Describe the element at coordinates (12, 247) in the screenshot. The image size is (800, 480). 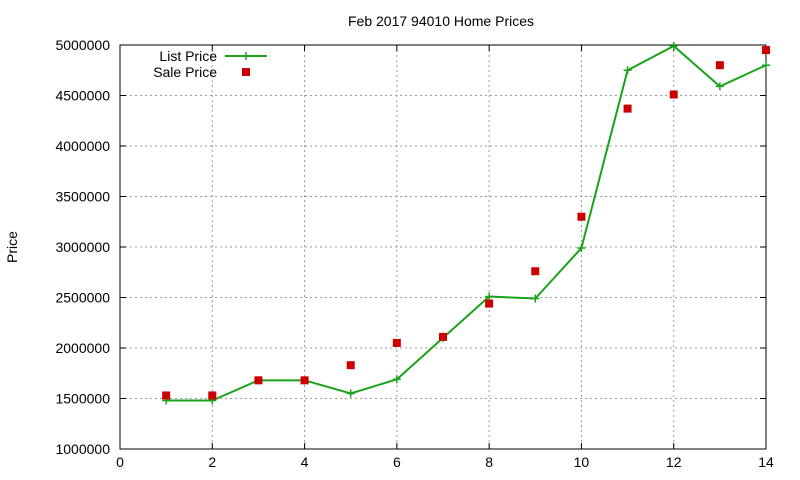
I see `y-axis-label: Price` at that location.